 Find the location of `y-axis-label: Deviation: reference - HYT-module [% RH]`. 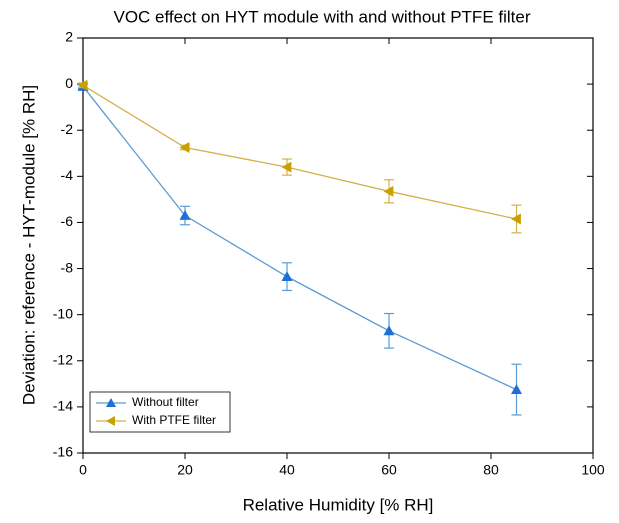

y-axis-label: Deviation: reference - HYT-module [% RH] is located at coordinates (28, 245).